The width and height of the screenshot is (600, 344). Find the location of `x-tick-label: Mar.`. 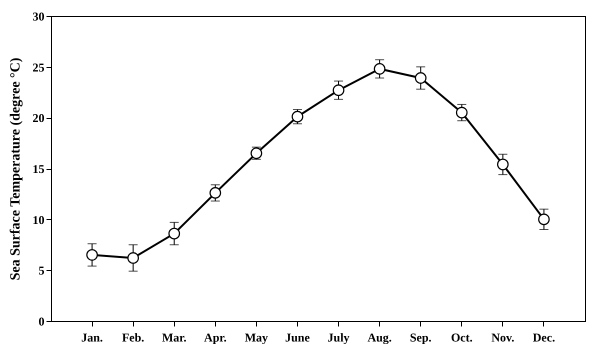

x-tick-label: Mar. is located at coordinates (174, 337).